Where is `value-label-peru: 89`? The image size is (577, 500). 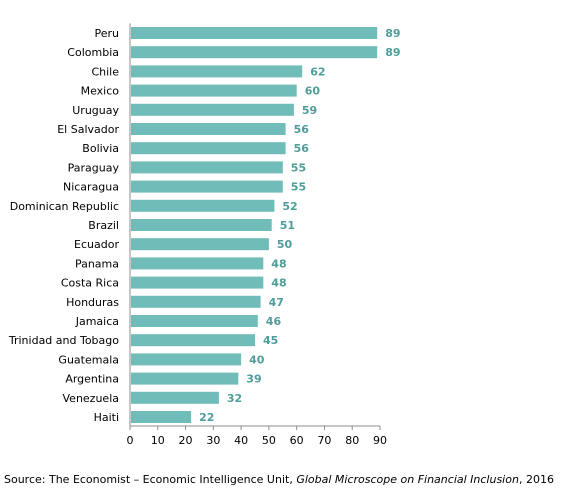 value-label-peru: 89 is located at coordinates (392, 33).